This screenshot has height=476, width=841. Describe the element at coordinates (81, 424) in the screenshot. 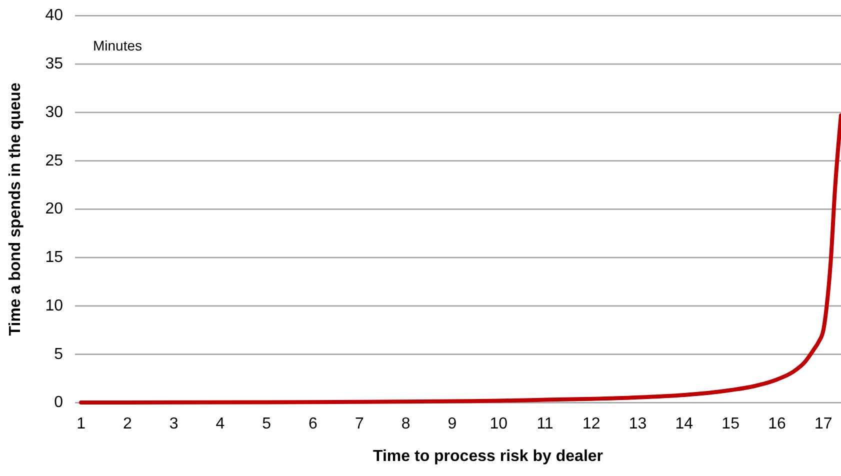

I see `x-tick-label: 1` at that location.